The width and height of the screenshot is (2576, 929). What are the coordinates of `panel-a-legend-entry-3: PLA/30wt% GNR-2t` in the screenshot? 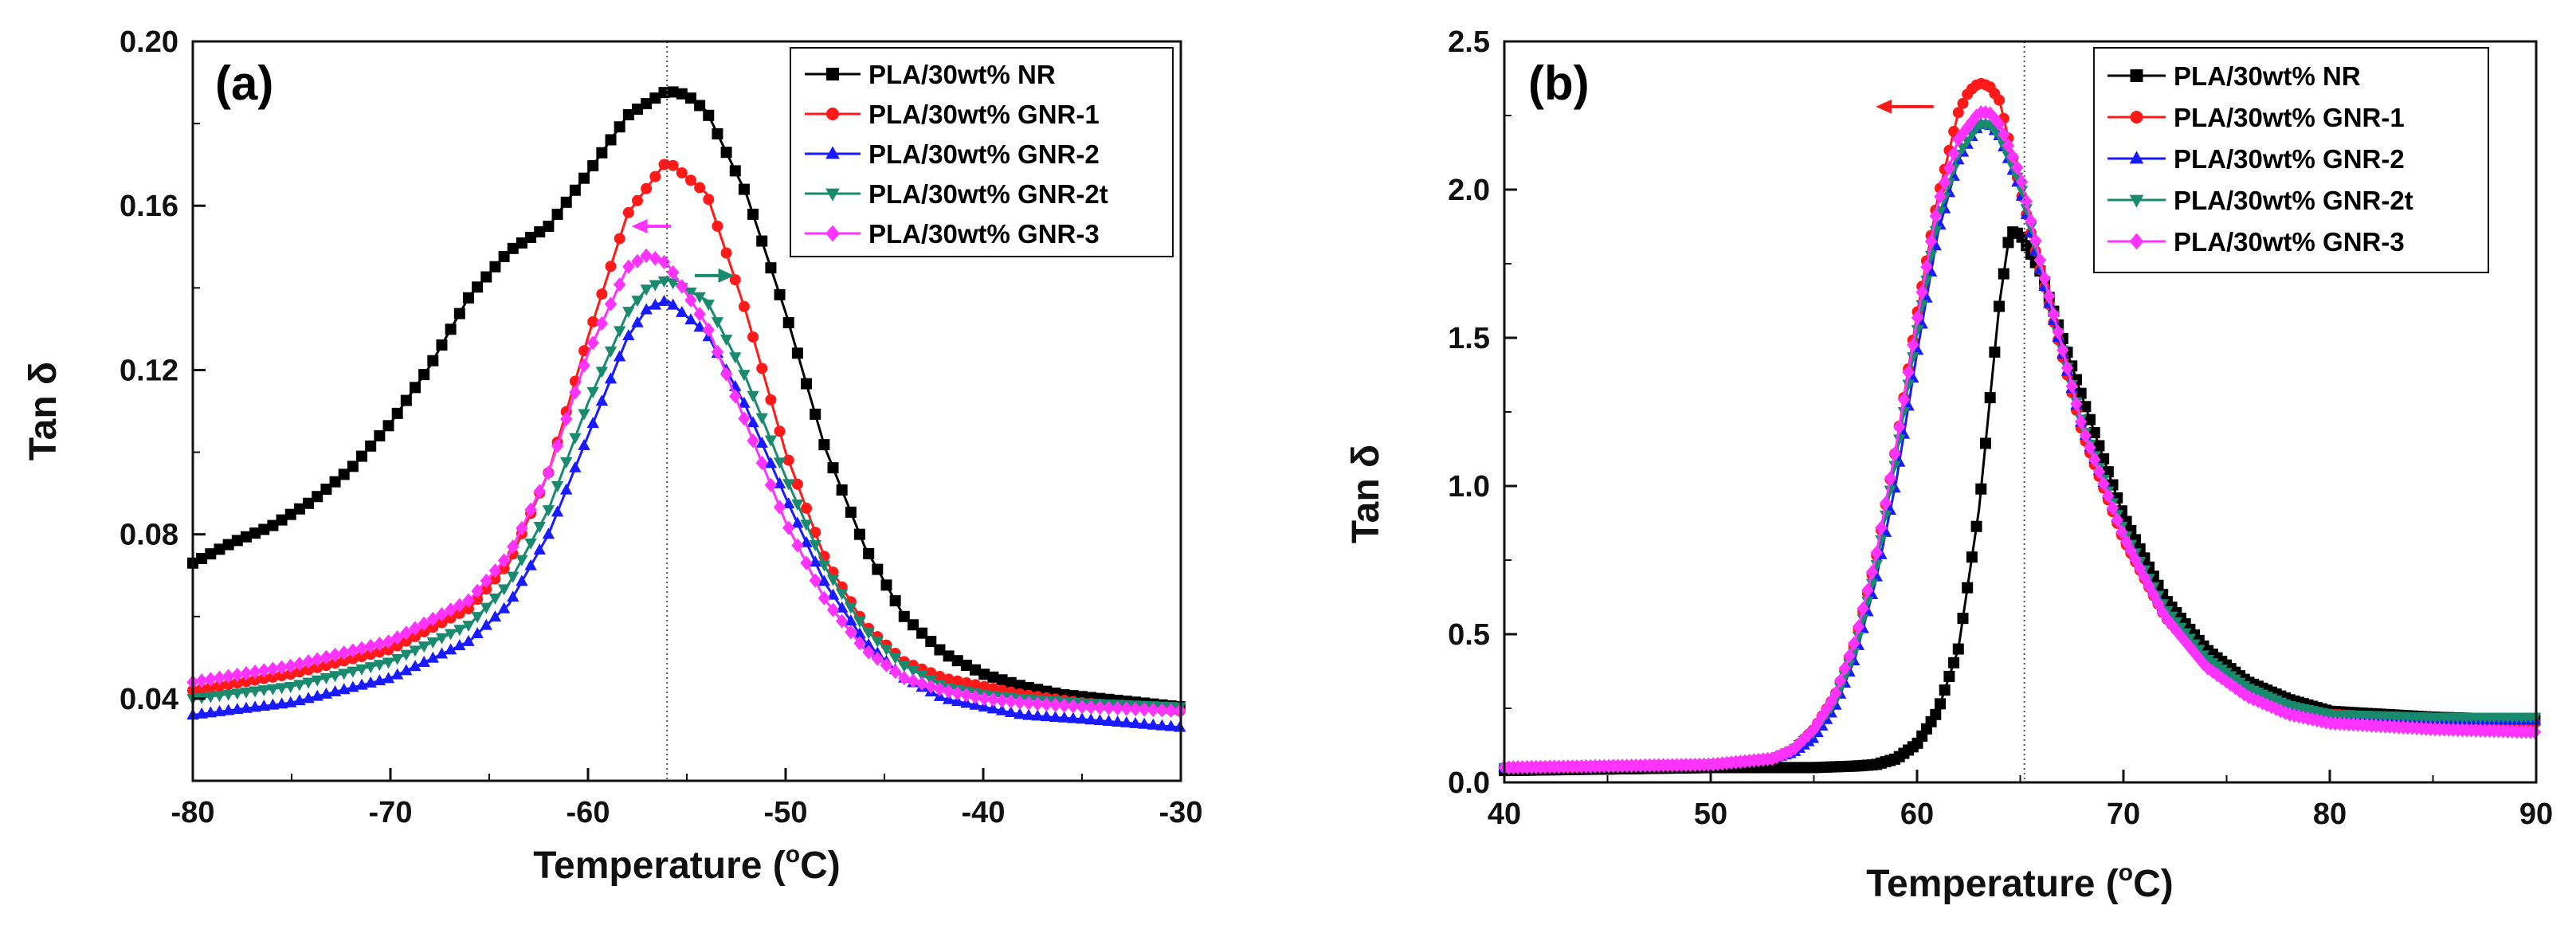 It's located at (957, 194).